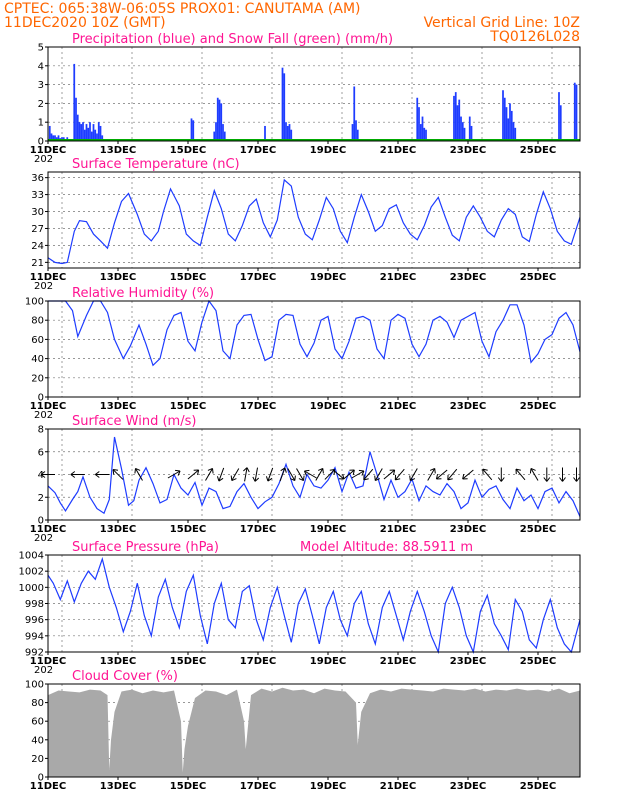  Describe the element at coordinates (134, 421) in the screenshot. I see `wind-title: Surface Wind (m/s)` at that location.